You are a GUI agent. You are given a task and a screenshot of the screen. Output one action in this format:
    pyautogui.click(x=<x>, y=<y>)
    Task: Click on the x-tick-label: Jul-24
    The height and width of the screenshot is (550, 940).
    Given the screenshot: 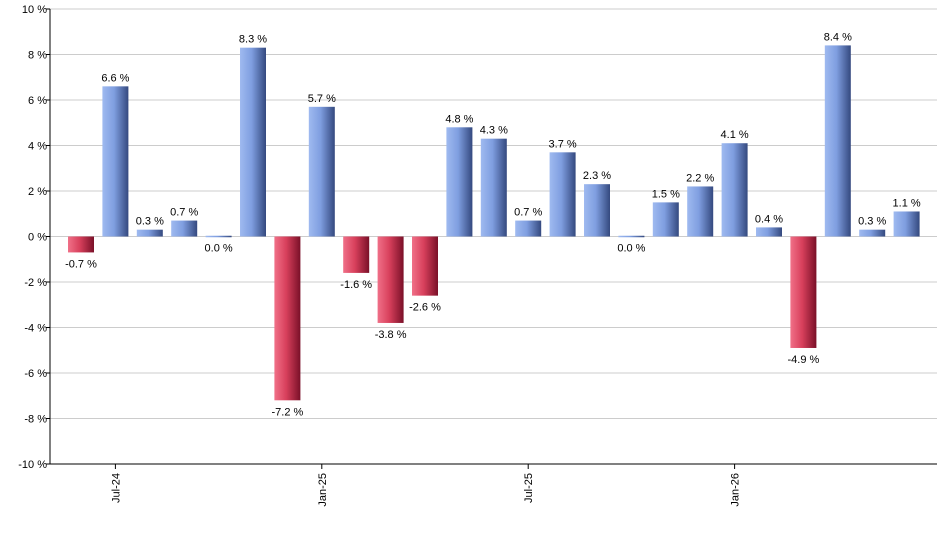 What is the action you would take?
    pyautogui.click(x=116, y=488)
    